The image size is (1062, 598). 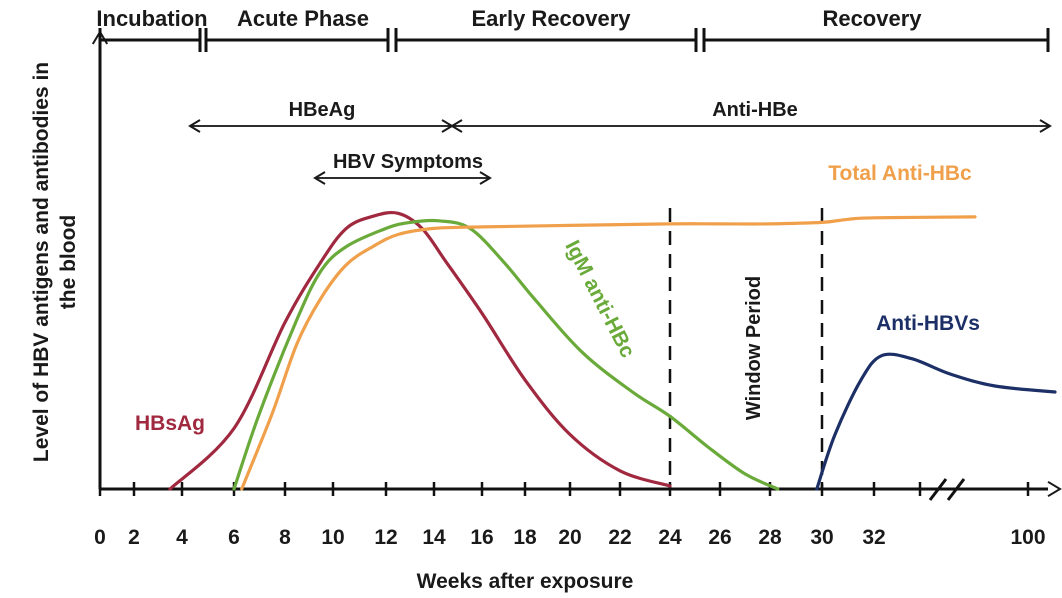 What do you see at coordinates (873, 537) in the screenshot?
I see `x-tick-label: 32` at bounding box center [873, 537].